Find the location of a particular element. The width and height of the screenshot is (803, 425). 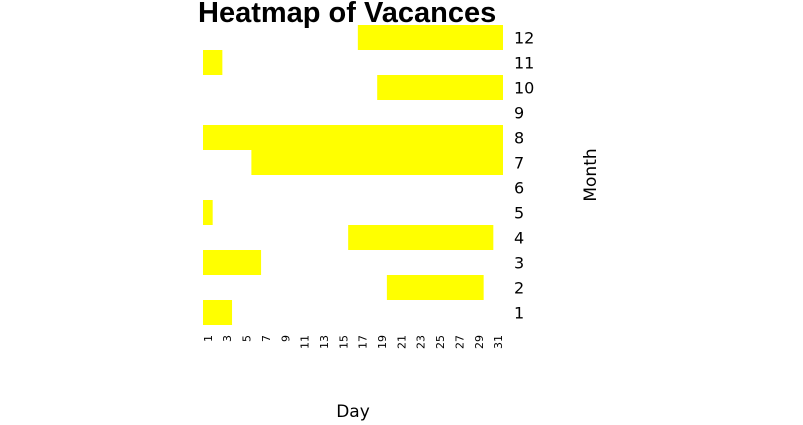

x-tick-label-21: 21 is located at coordinates (401, 342).